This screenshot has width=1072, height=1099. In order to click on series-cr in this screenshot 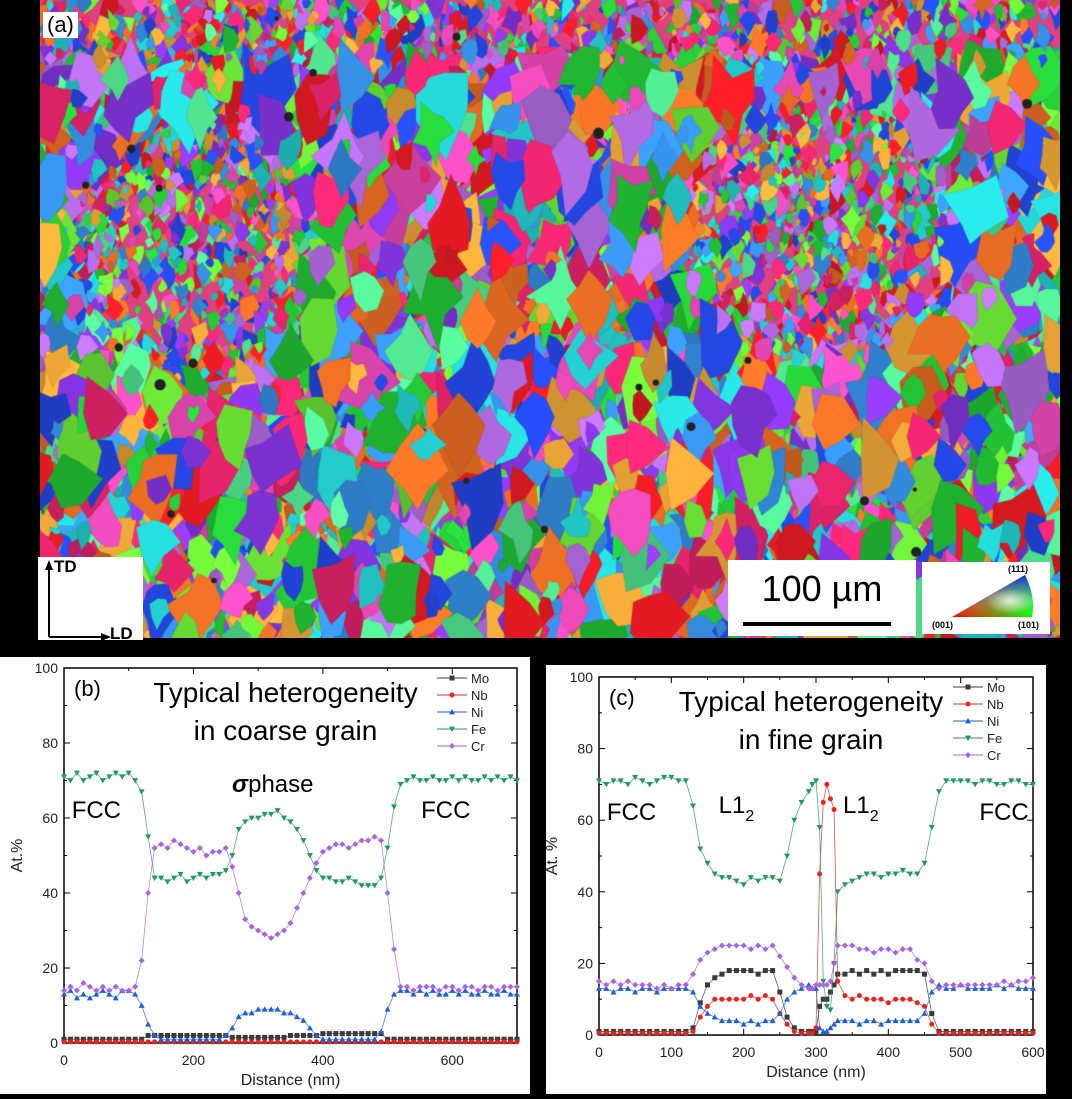, I will do `click(290, 913)`.